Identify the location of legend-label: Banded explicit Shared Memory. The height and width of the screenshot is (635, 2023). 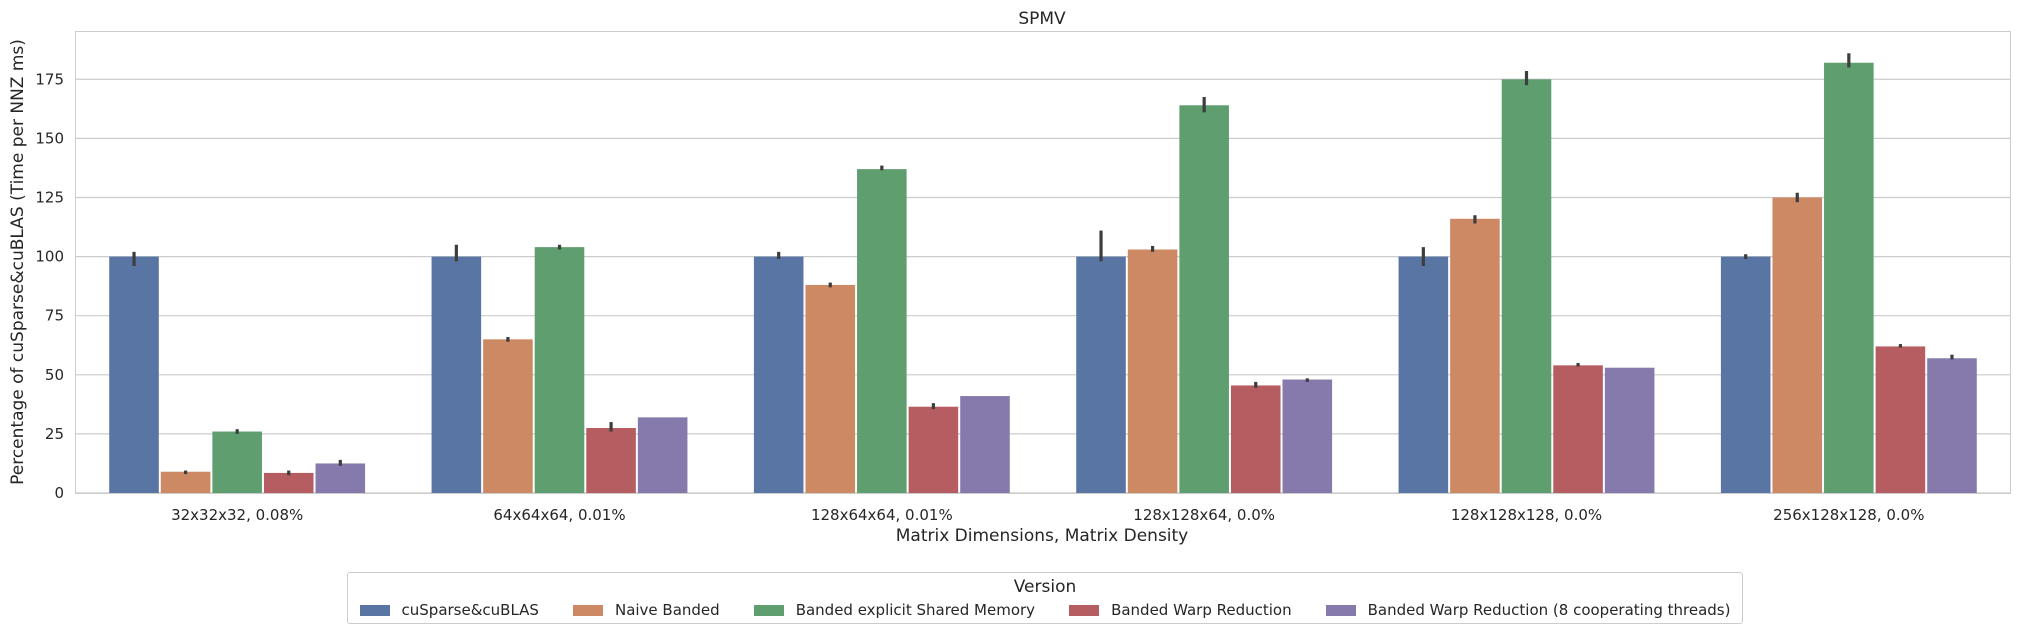
(915, 610).